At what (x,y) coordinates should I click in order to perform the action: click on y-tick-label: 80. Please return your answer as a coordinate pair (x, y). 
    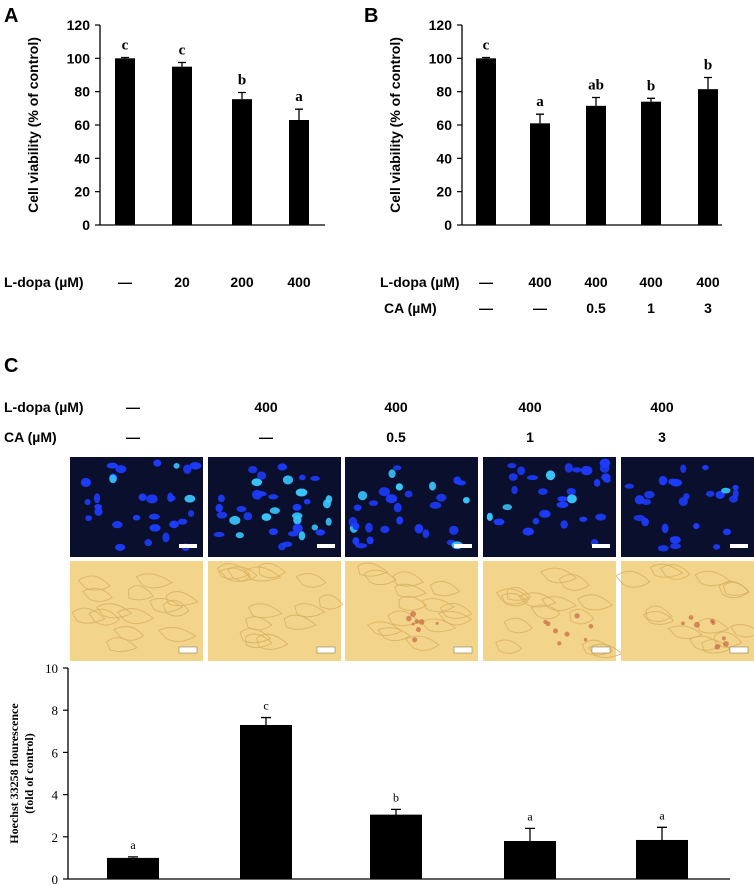
    Looking at the image, I should click on (444, 92).